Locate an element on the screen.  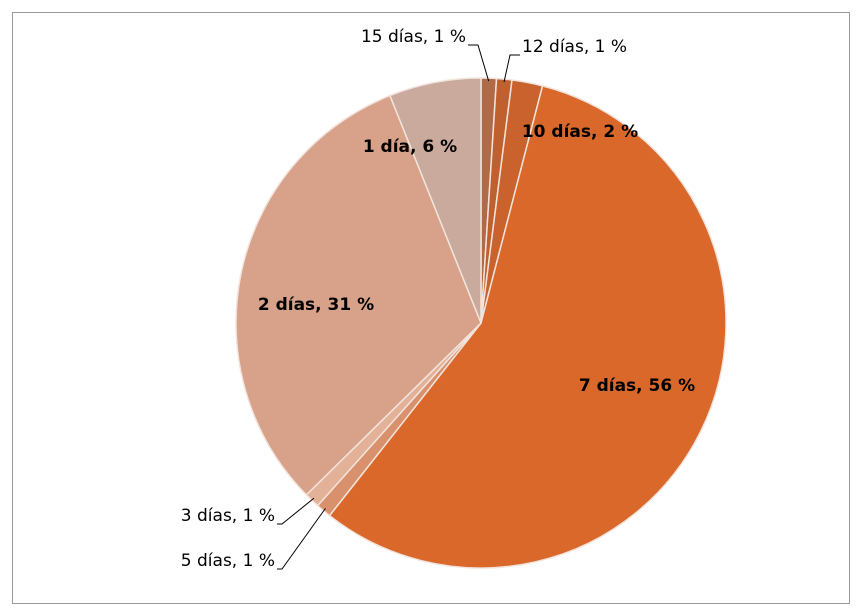
data-label: 7 días, 56 % is located at coordinates (637, 386).